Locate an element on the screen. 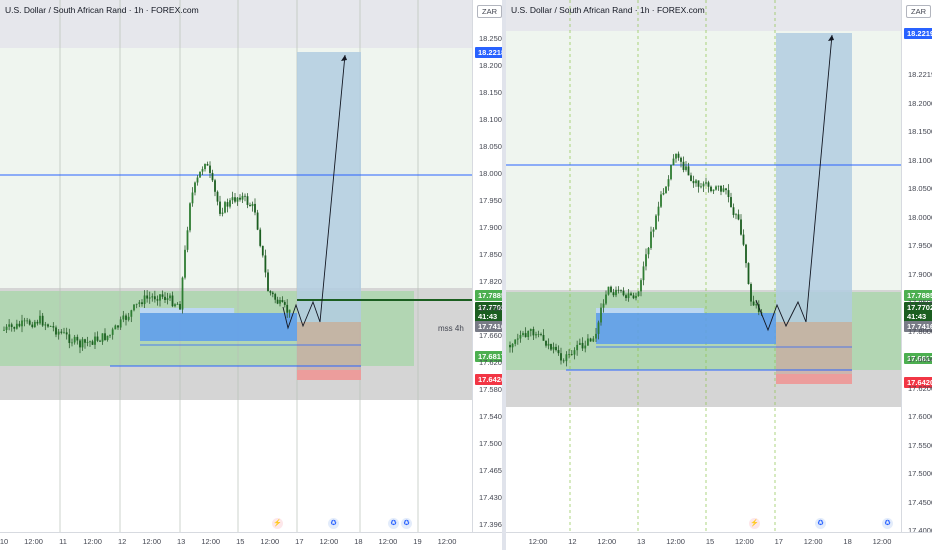 Image resolution: width=932 pixels, height=550 pixels. right-stop-price-label: 17.6420 is located at coordinates (918, 382).